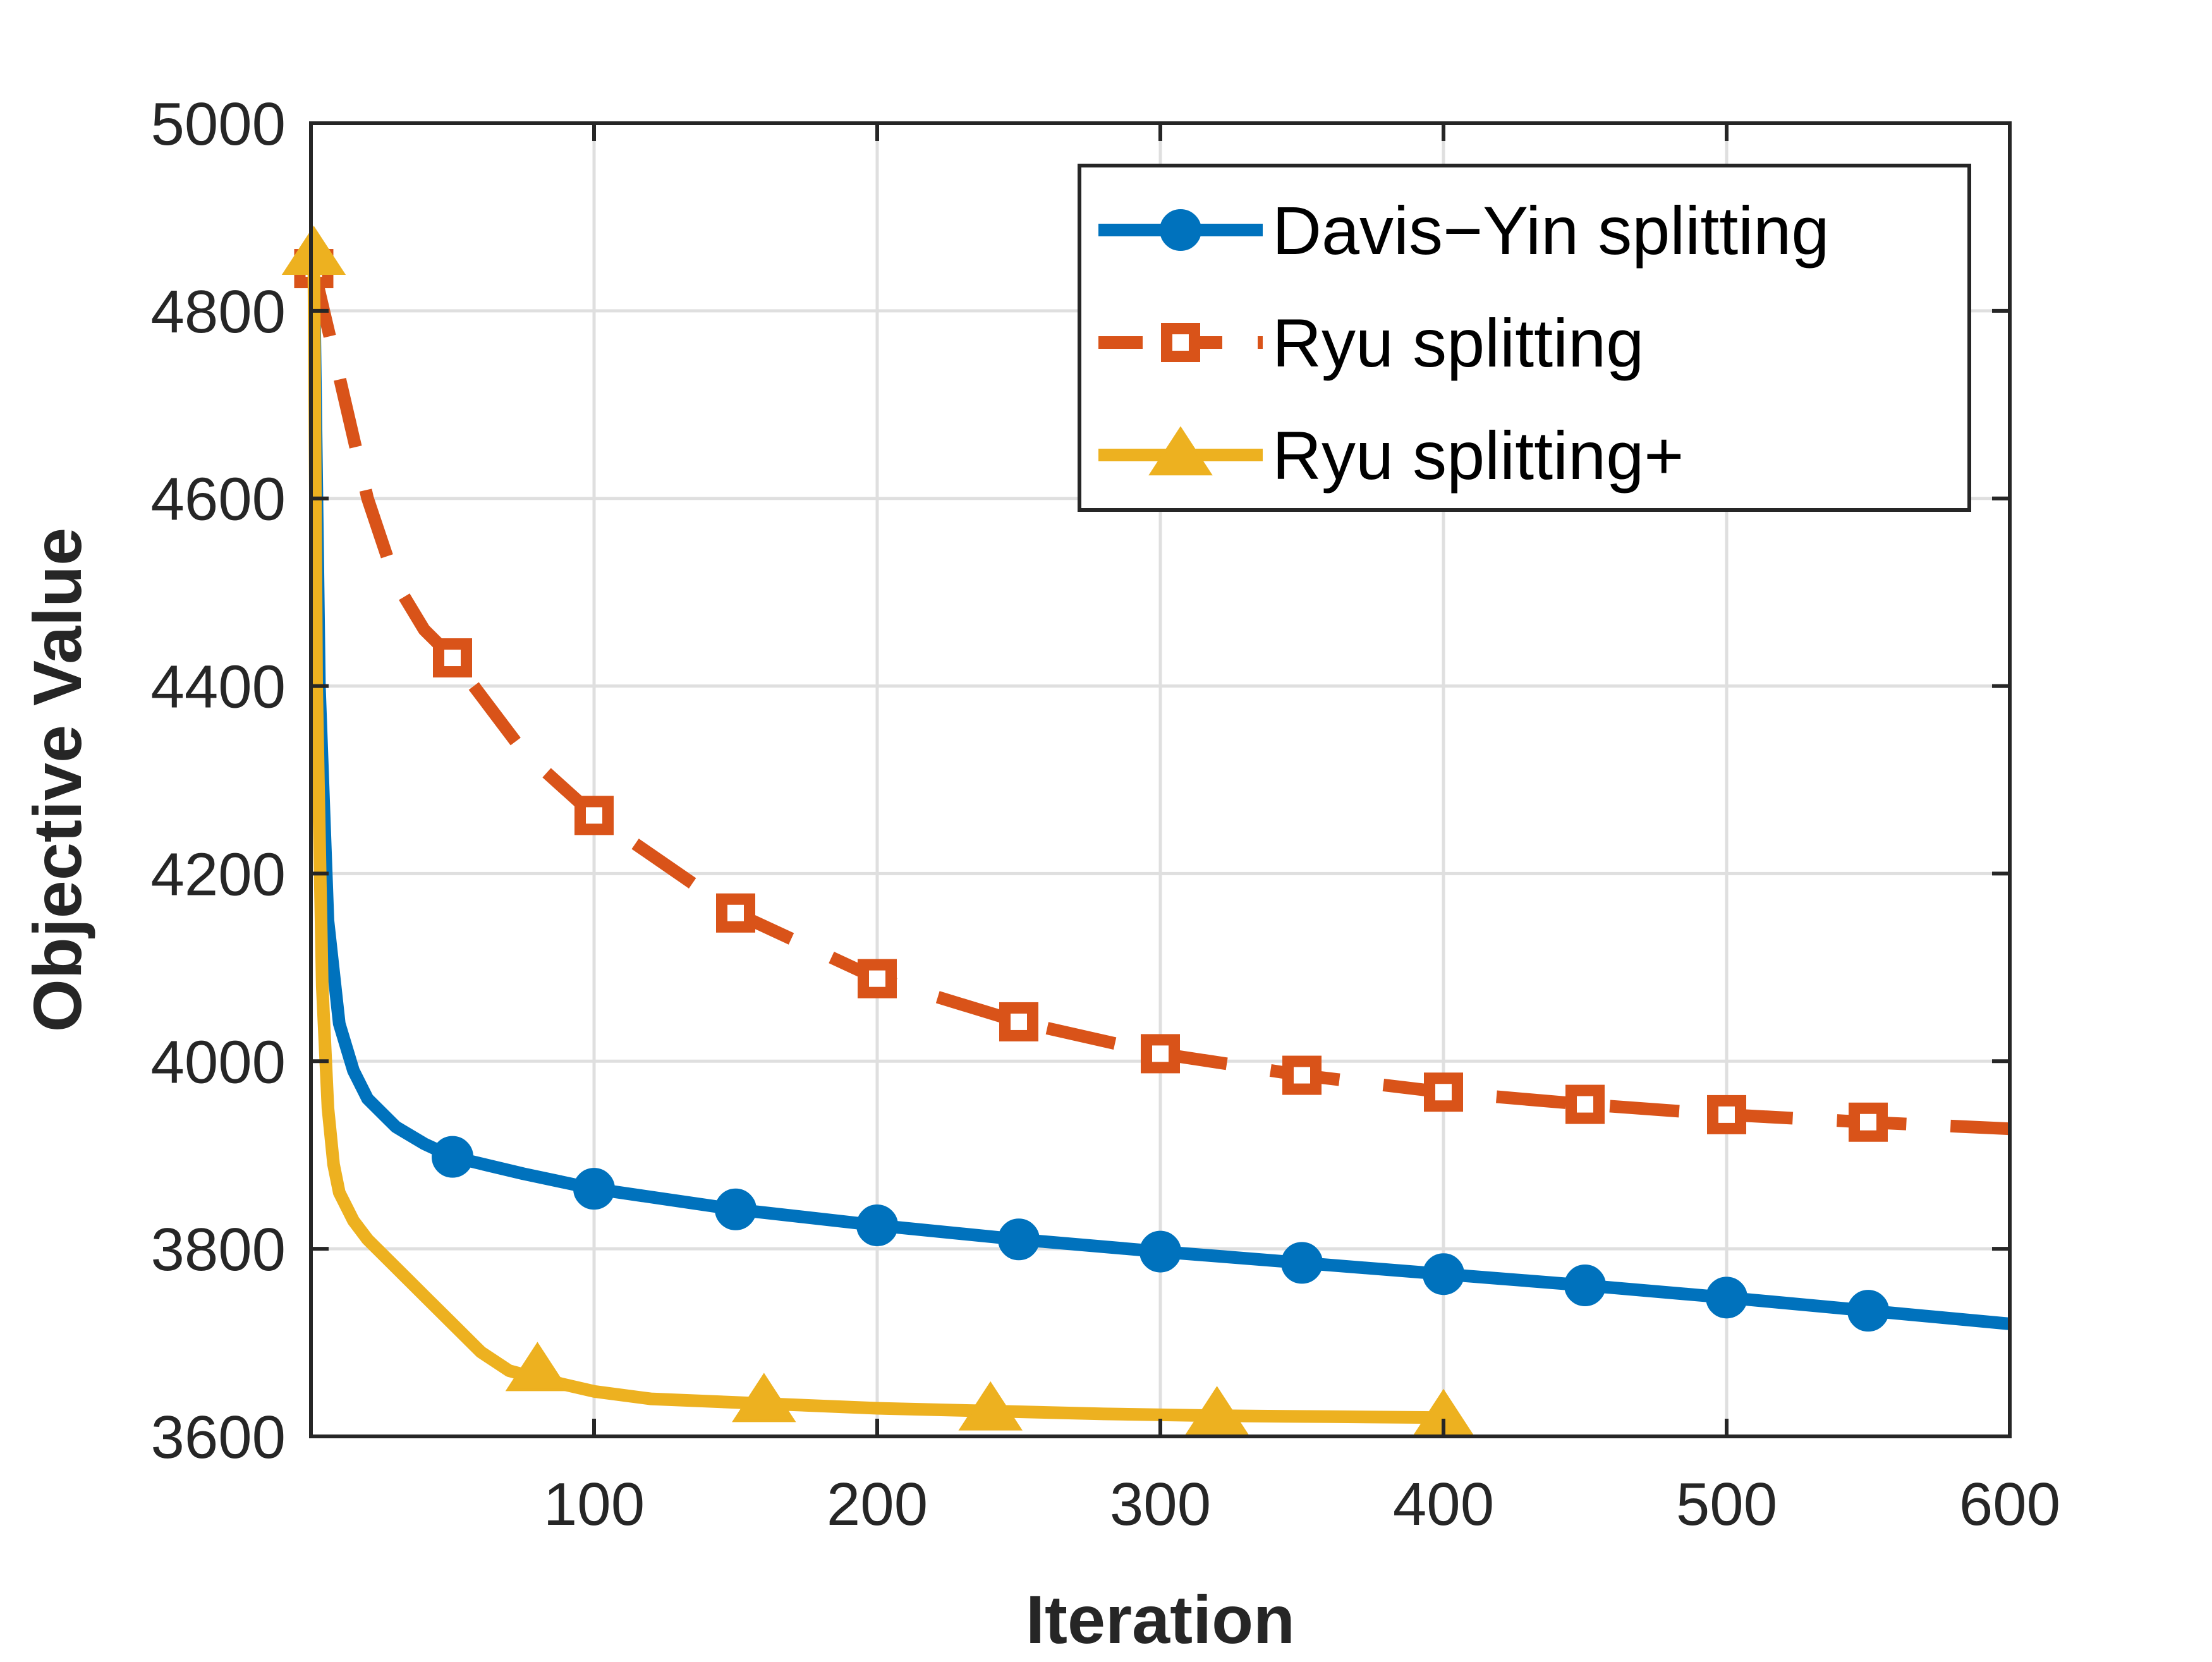 The width and height of the screenshot is (2212, 1662). I want to click on x-tick-label: 500, so click(1726, 1504).